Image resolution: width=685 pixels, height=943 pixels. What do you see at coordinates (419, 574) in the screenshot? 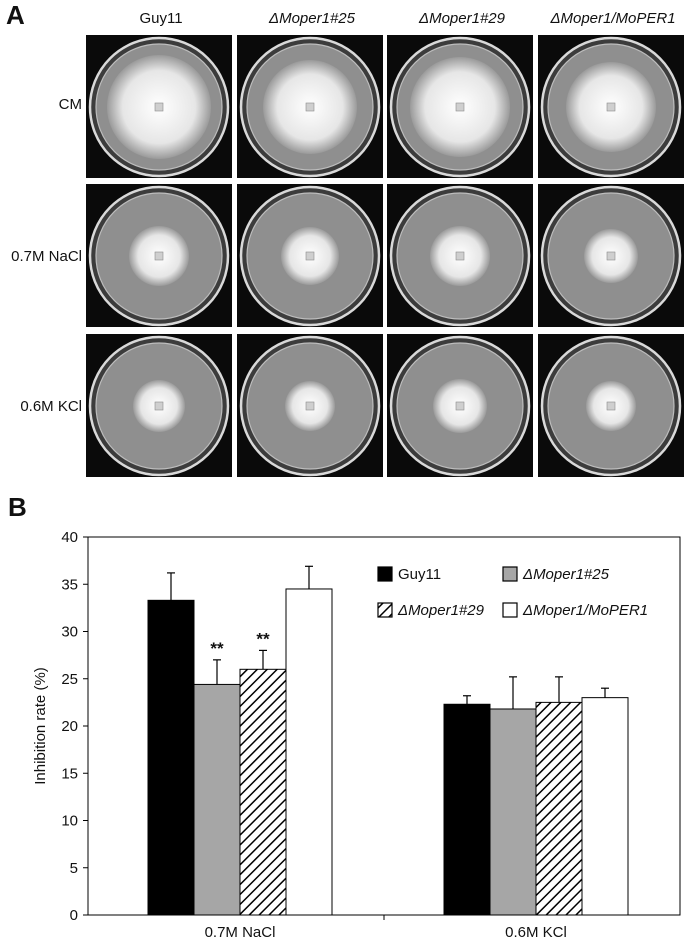
I see `legend-label: Guy11` at bounding box center [419, 574].